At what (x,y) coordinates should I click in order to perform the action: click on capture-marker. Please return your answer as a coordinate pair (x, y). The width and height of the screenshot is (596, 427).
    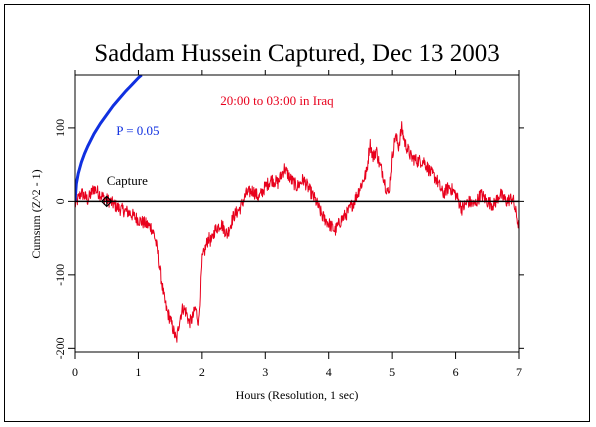
    Looking at the image, I should click on (106, 201).